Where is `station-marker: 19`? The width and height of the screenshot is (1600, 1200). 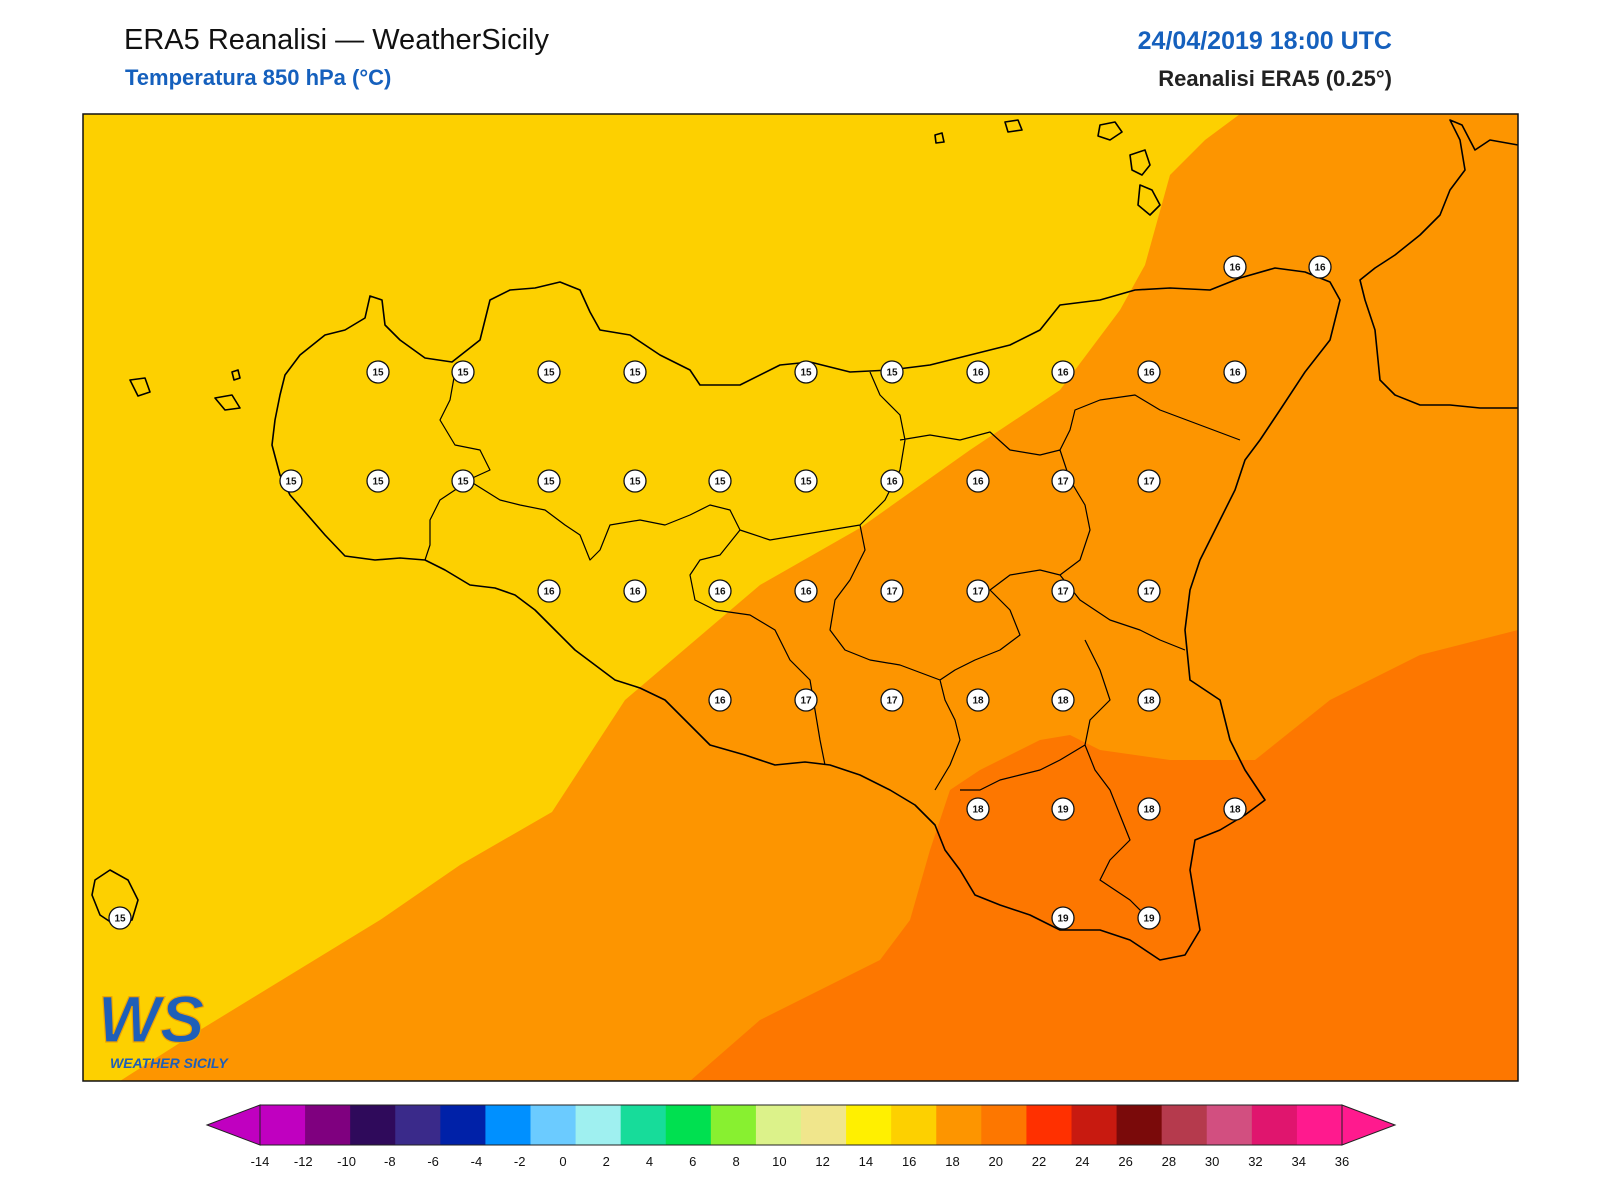
station-marker: 19 is located at coordinates (1149, 918).